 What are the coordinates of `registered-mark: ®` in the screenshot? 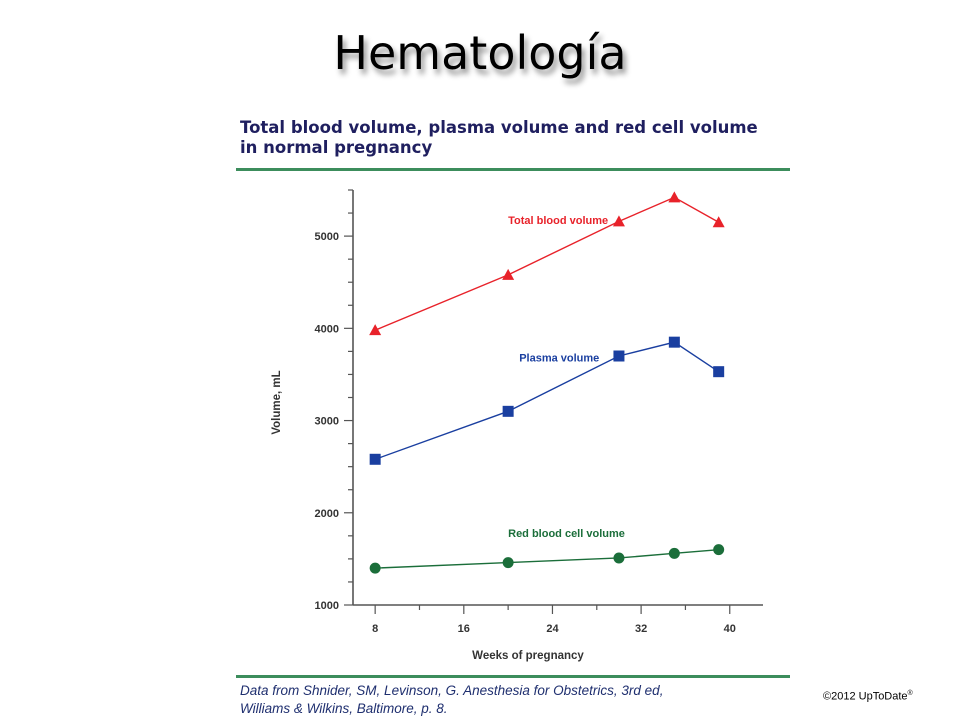 It's located at (910, 693).